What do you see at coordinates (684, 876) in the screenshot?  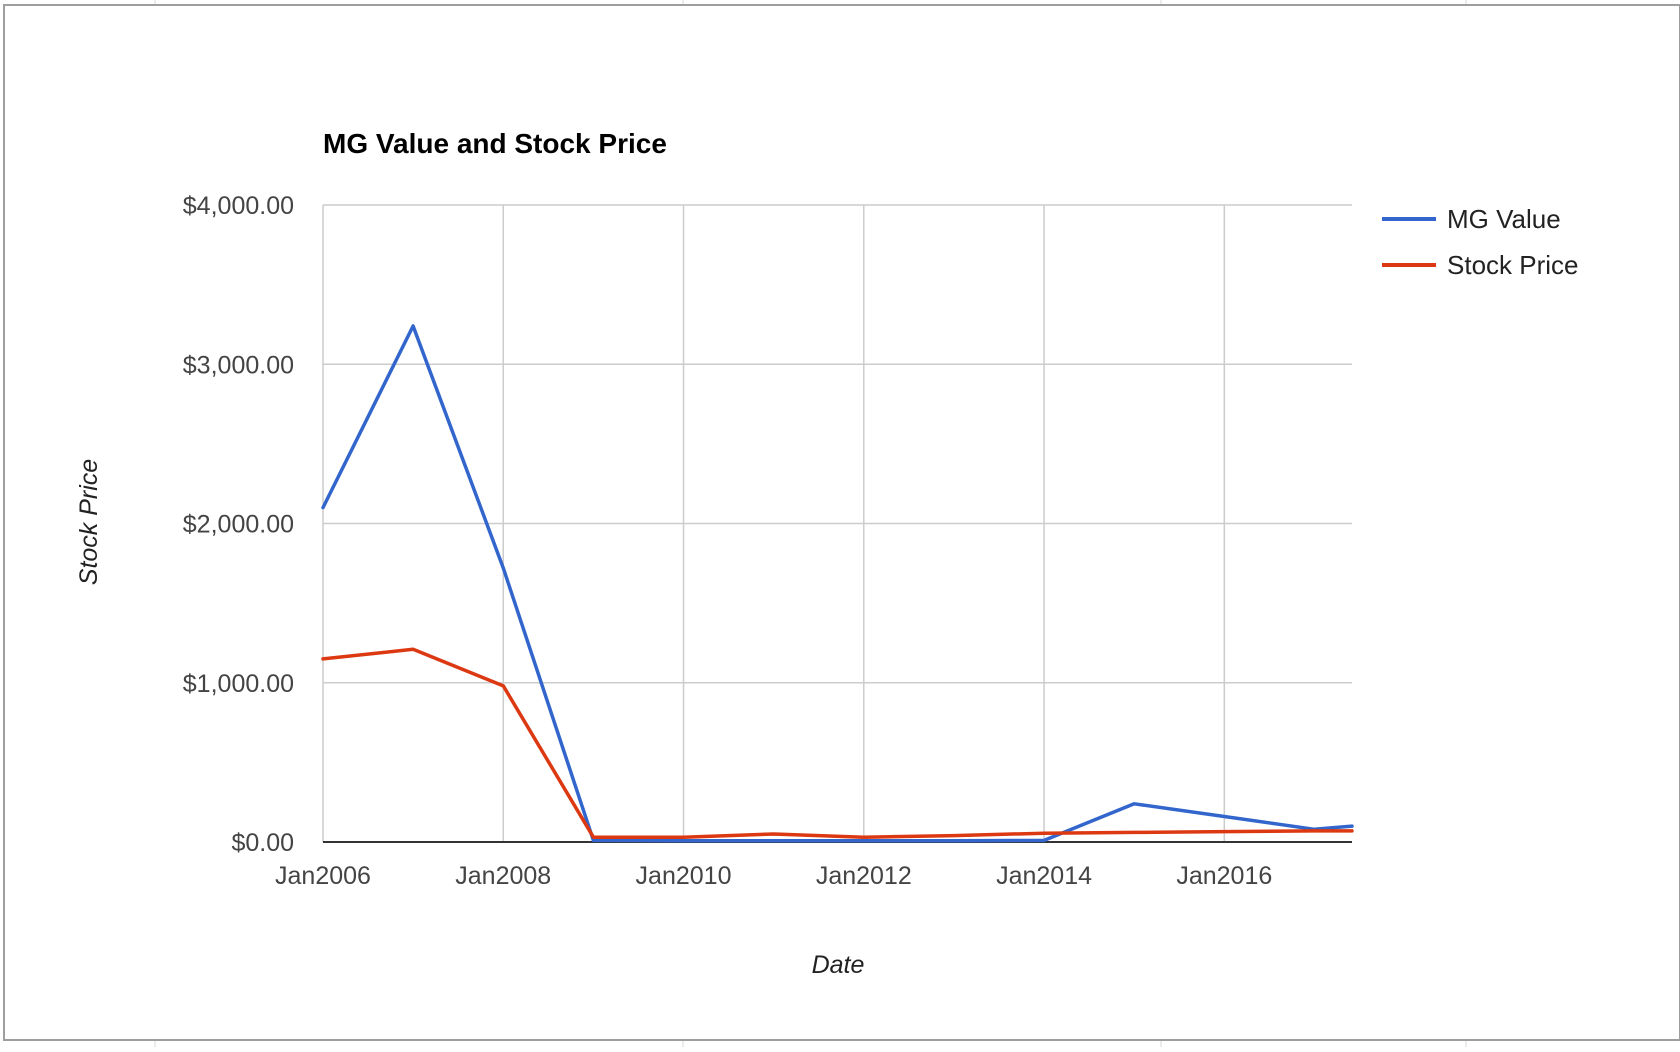 I see `x-tick-label: Jan2010` at bounding box center [684, 876].